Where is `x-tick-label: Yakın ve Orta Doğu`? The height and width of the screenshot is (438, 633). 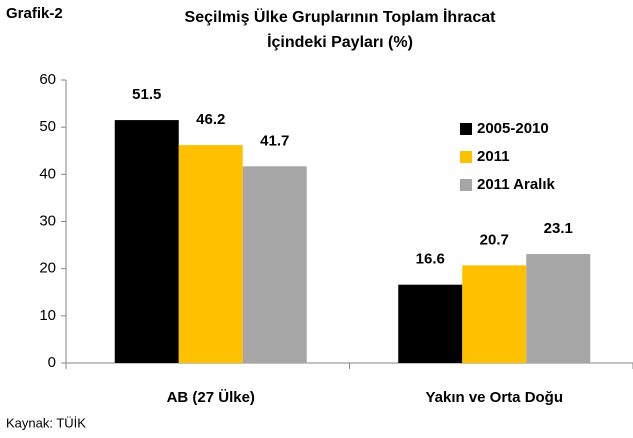
x-tick-label: Yakın ve Orta Doğu is located at coordinates (494, 397).